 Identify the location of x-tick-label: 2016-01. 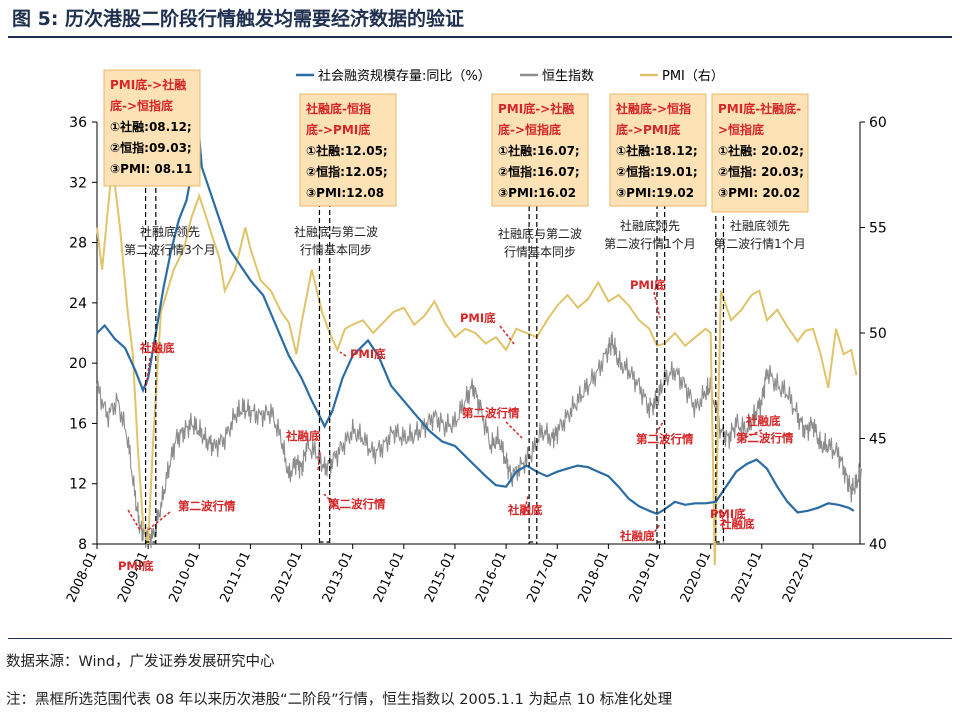
(491, 577).